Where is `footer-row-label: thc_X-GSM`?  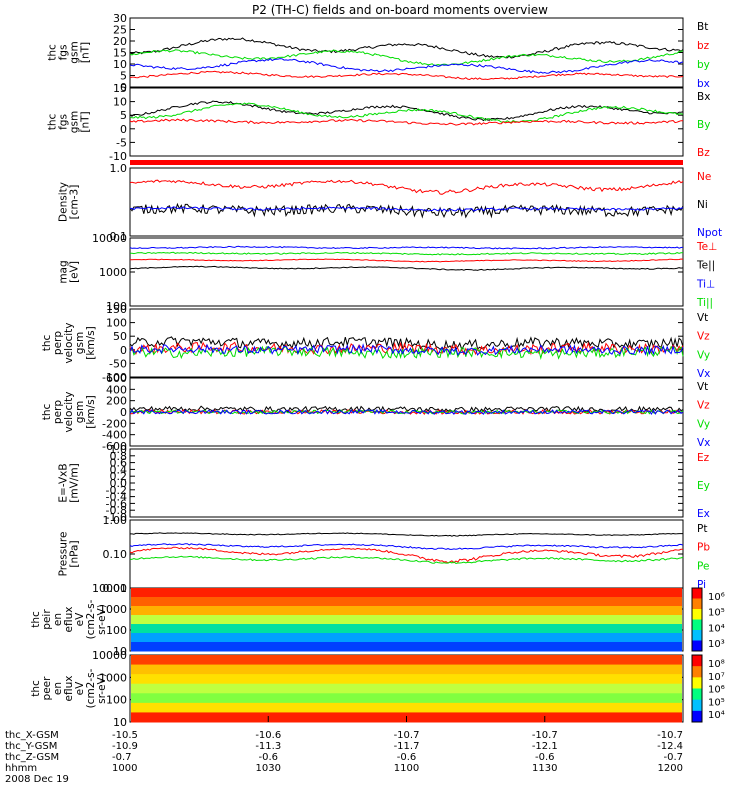 footer-row-label: thc_X-GSM is located at coordinates (32, 735).